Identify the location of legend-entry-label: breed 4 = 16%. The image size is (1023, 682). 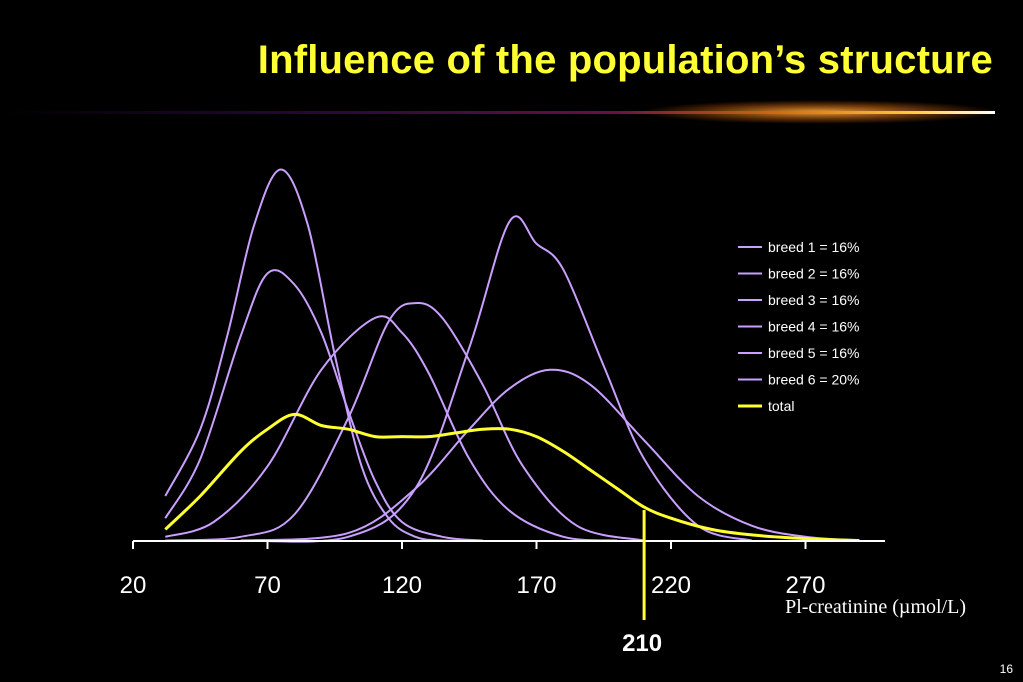
(813, 327).